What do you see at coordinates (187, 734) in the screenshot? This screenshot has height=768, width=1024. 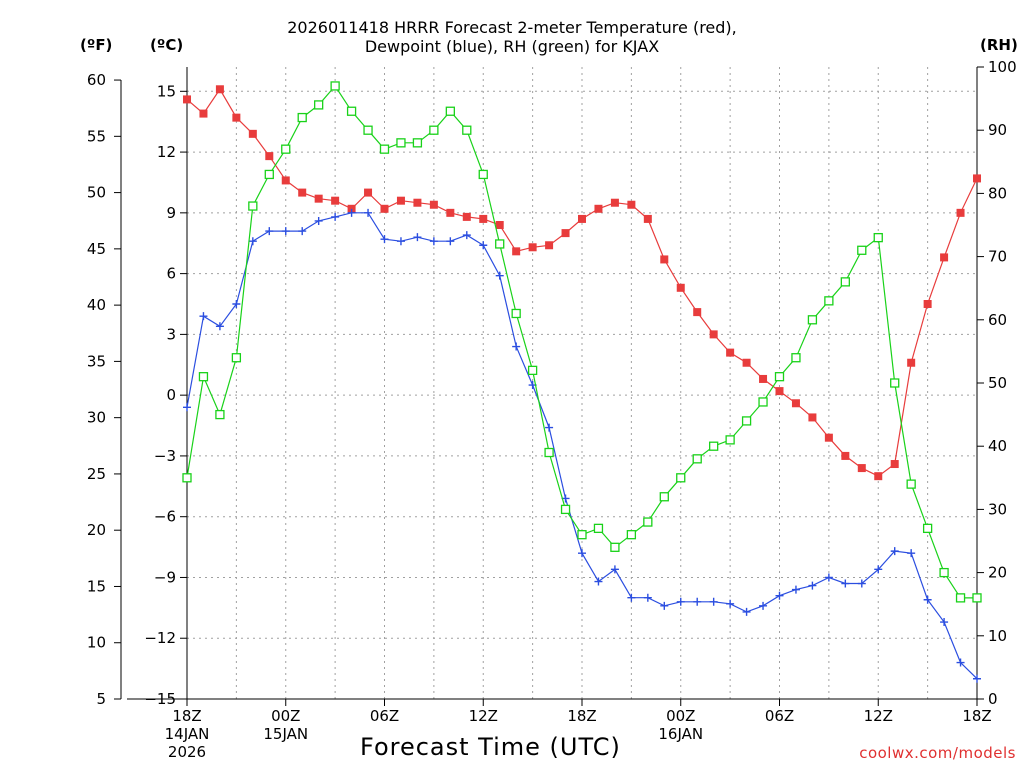 I see `date-tick-label: 14JAN` at bounding box center [187, 734].